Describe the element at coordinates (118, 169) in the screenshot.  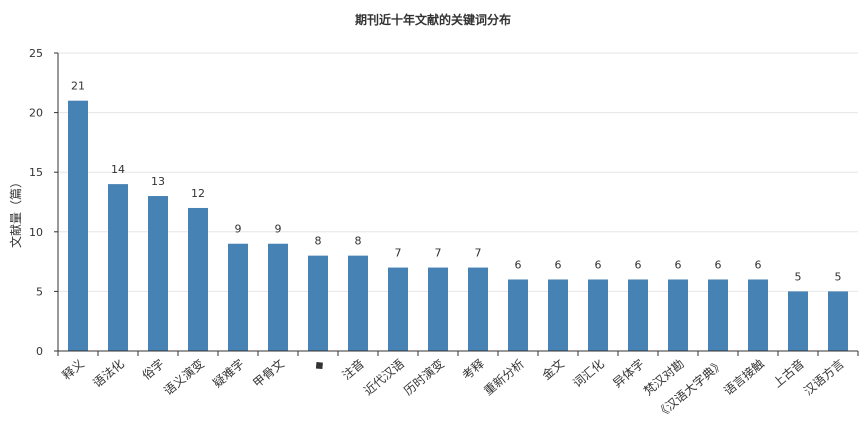
I see `data-label: 14` at that location.